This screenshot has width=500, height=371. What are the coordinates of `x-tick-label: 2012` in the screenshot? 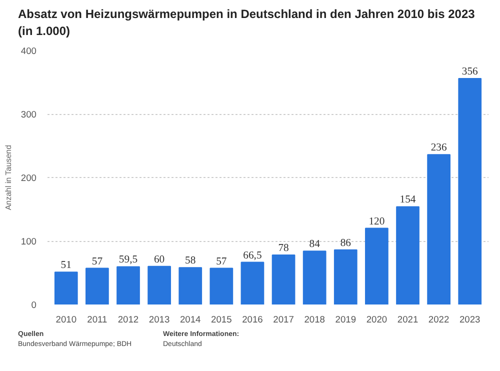 It's located at (128, 319).